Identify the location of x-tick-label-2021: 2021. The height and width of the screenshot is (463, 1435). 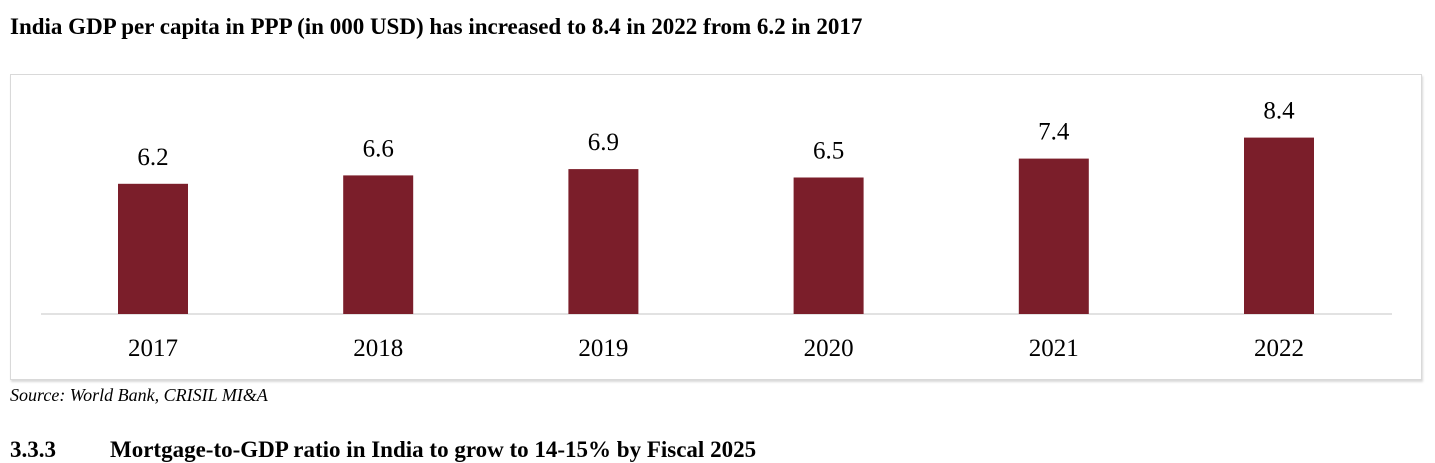
(1054, 348).